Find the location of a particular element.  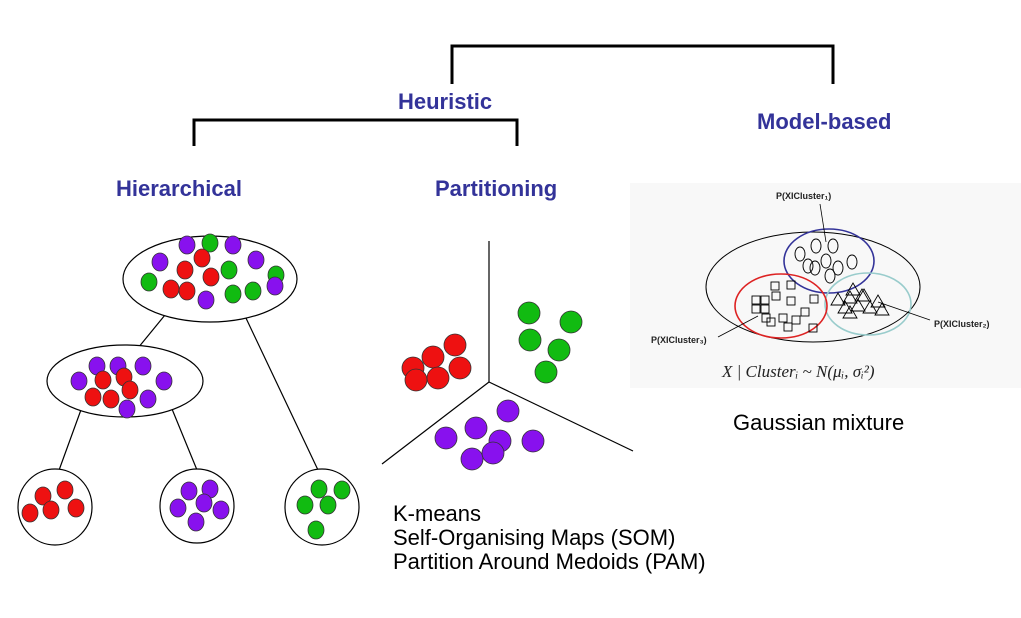

label-partitioning: Partitioning is located at coordinates (496, 188).